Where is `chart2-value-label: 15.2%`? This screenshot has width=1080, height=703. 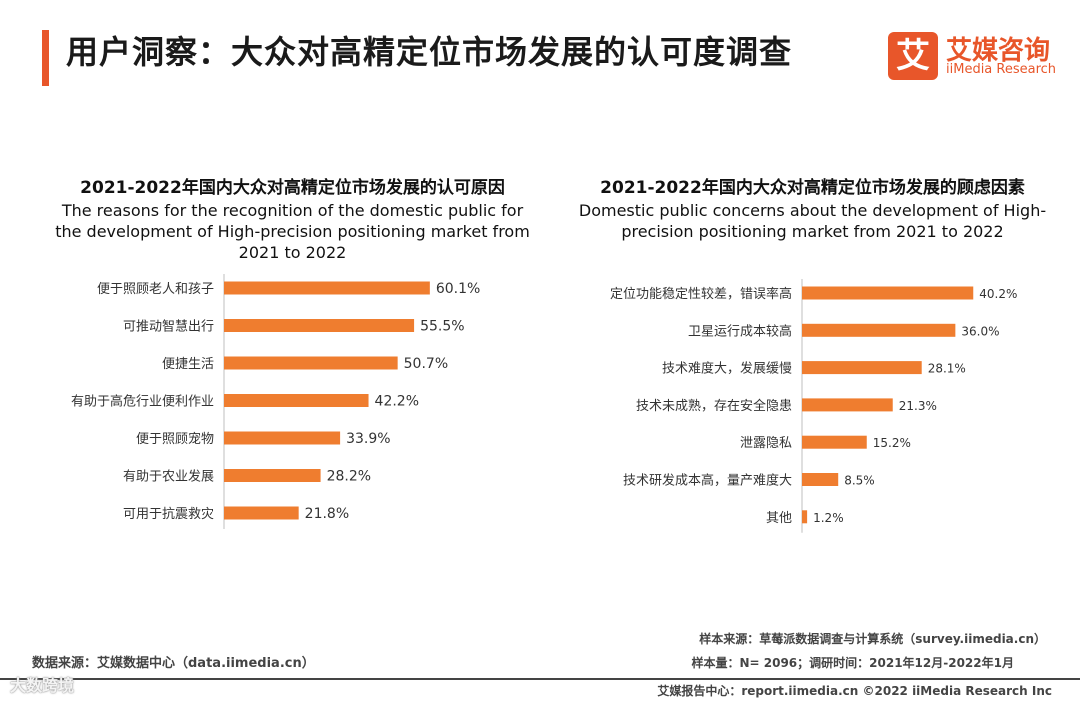
chart2-value-label: 15.2% is located at coordinates (892, 443).